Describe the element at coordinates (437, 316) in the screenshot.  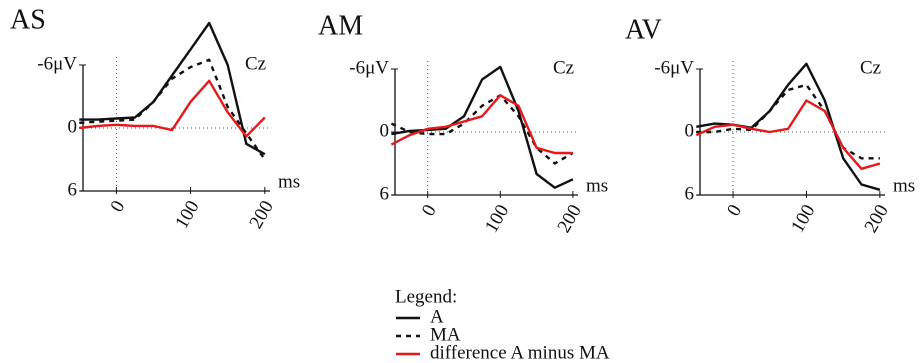
I see `legend-label: A` at that location.